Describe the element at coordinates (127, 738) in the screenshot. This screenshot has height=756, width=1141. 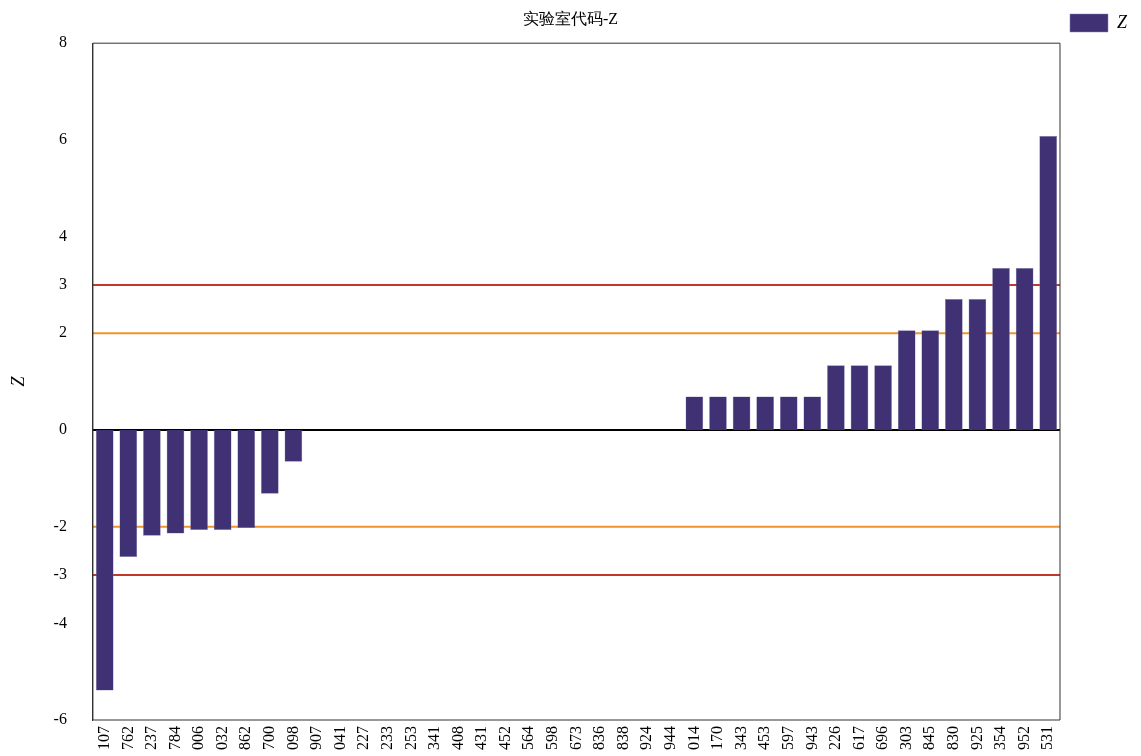
I see `x-tick-label: 762` at that location.